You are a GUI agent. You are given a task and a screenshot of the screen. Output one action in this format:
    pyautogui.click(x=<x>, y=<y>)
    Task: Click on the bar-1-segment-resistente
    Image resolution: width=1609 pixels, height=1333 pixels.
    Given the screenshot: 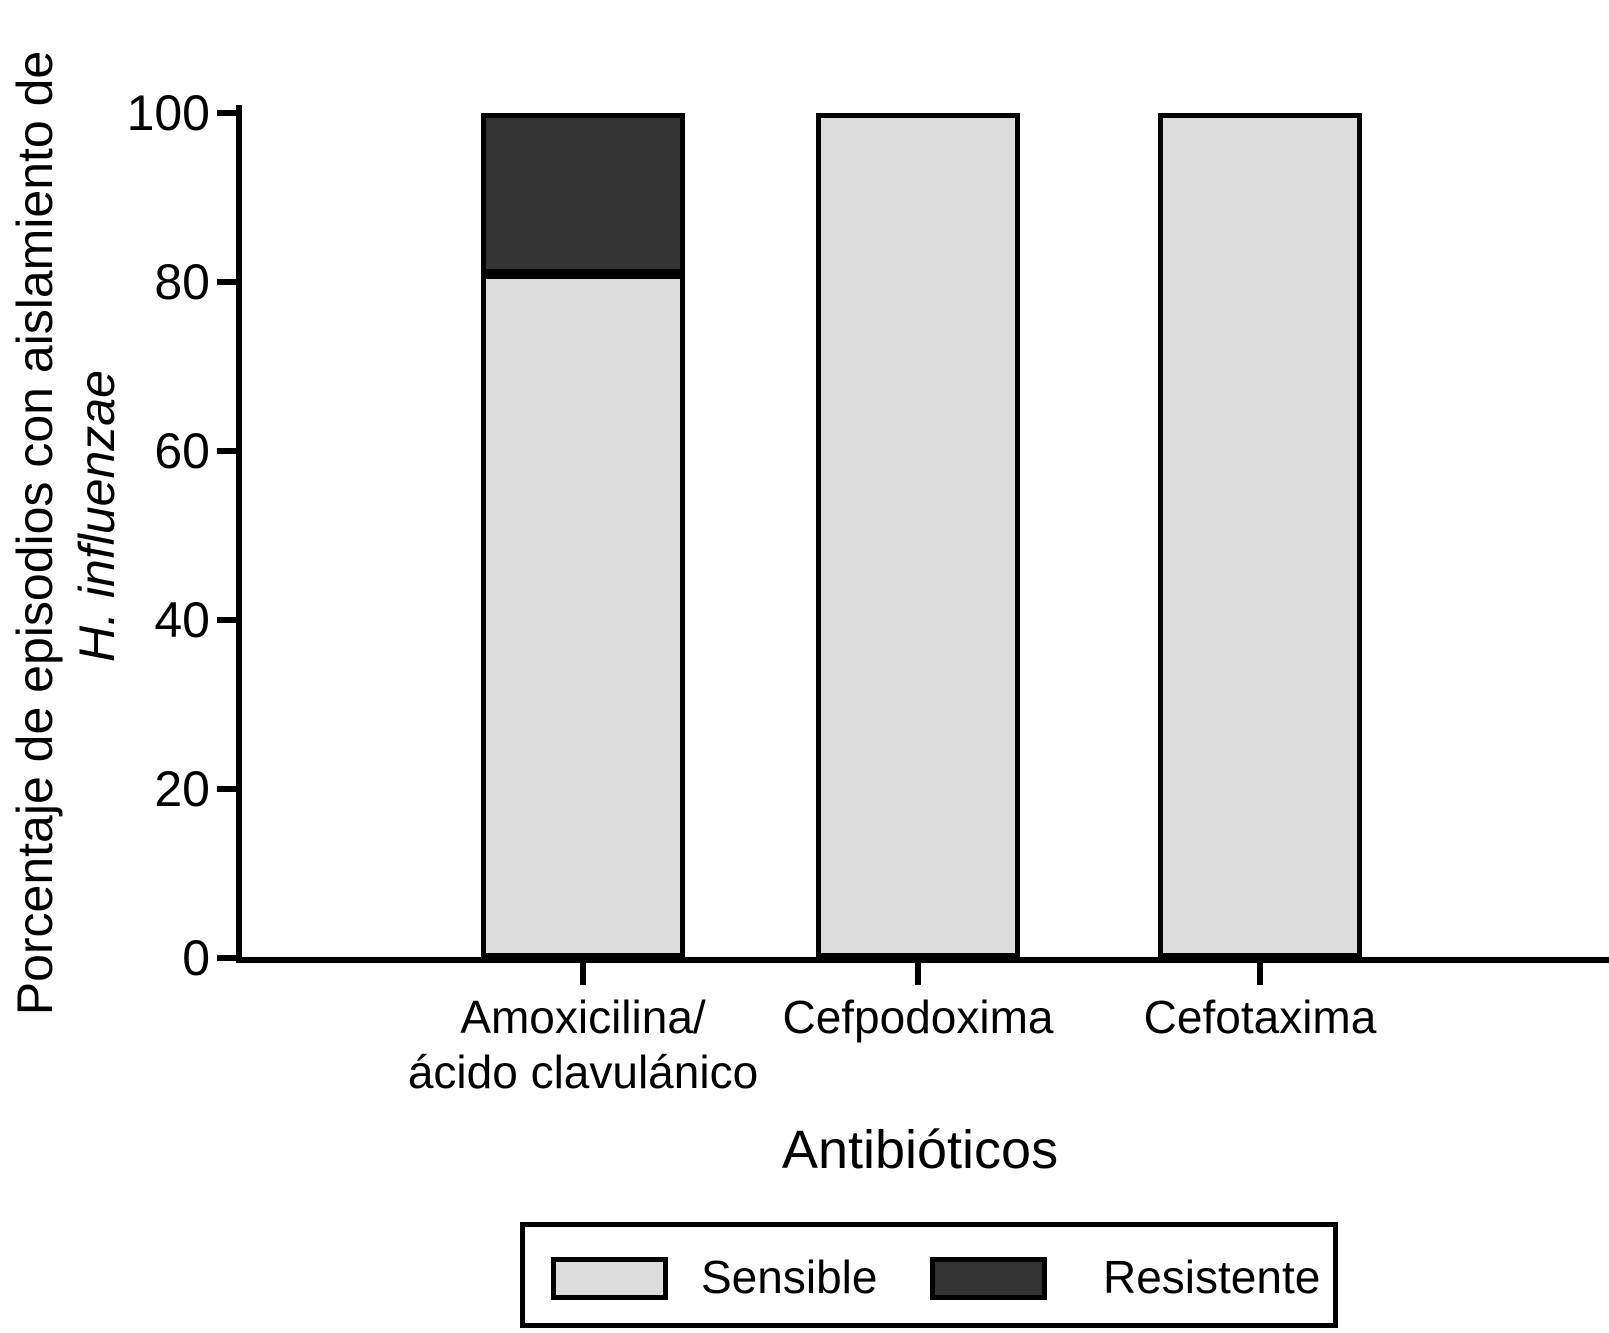 What is the action you would take?
    pyautogui.click(x=583, y=193)
    